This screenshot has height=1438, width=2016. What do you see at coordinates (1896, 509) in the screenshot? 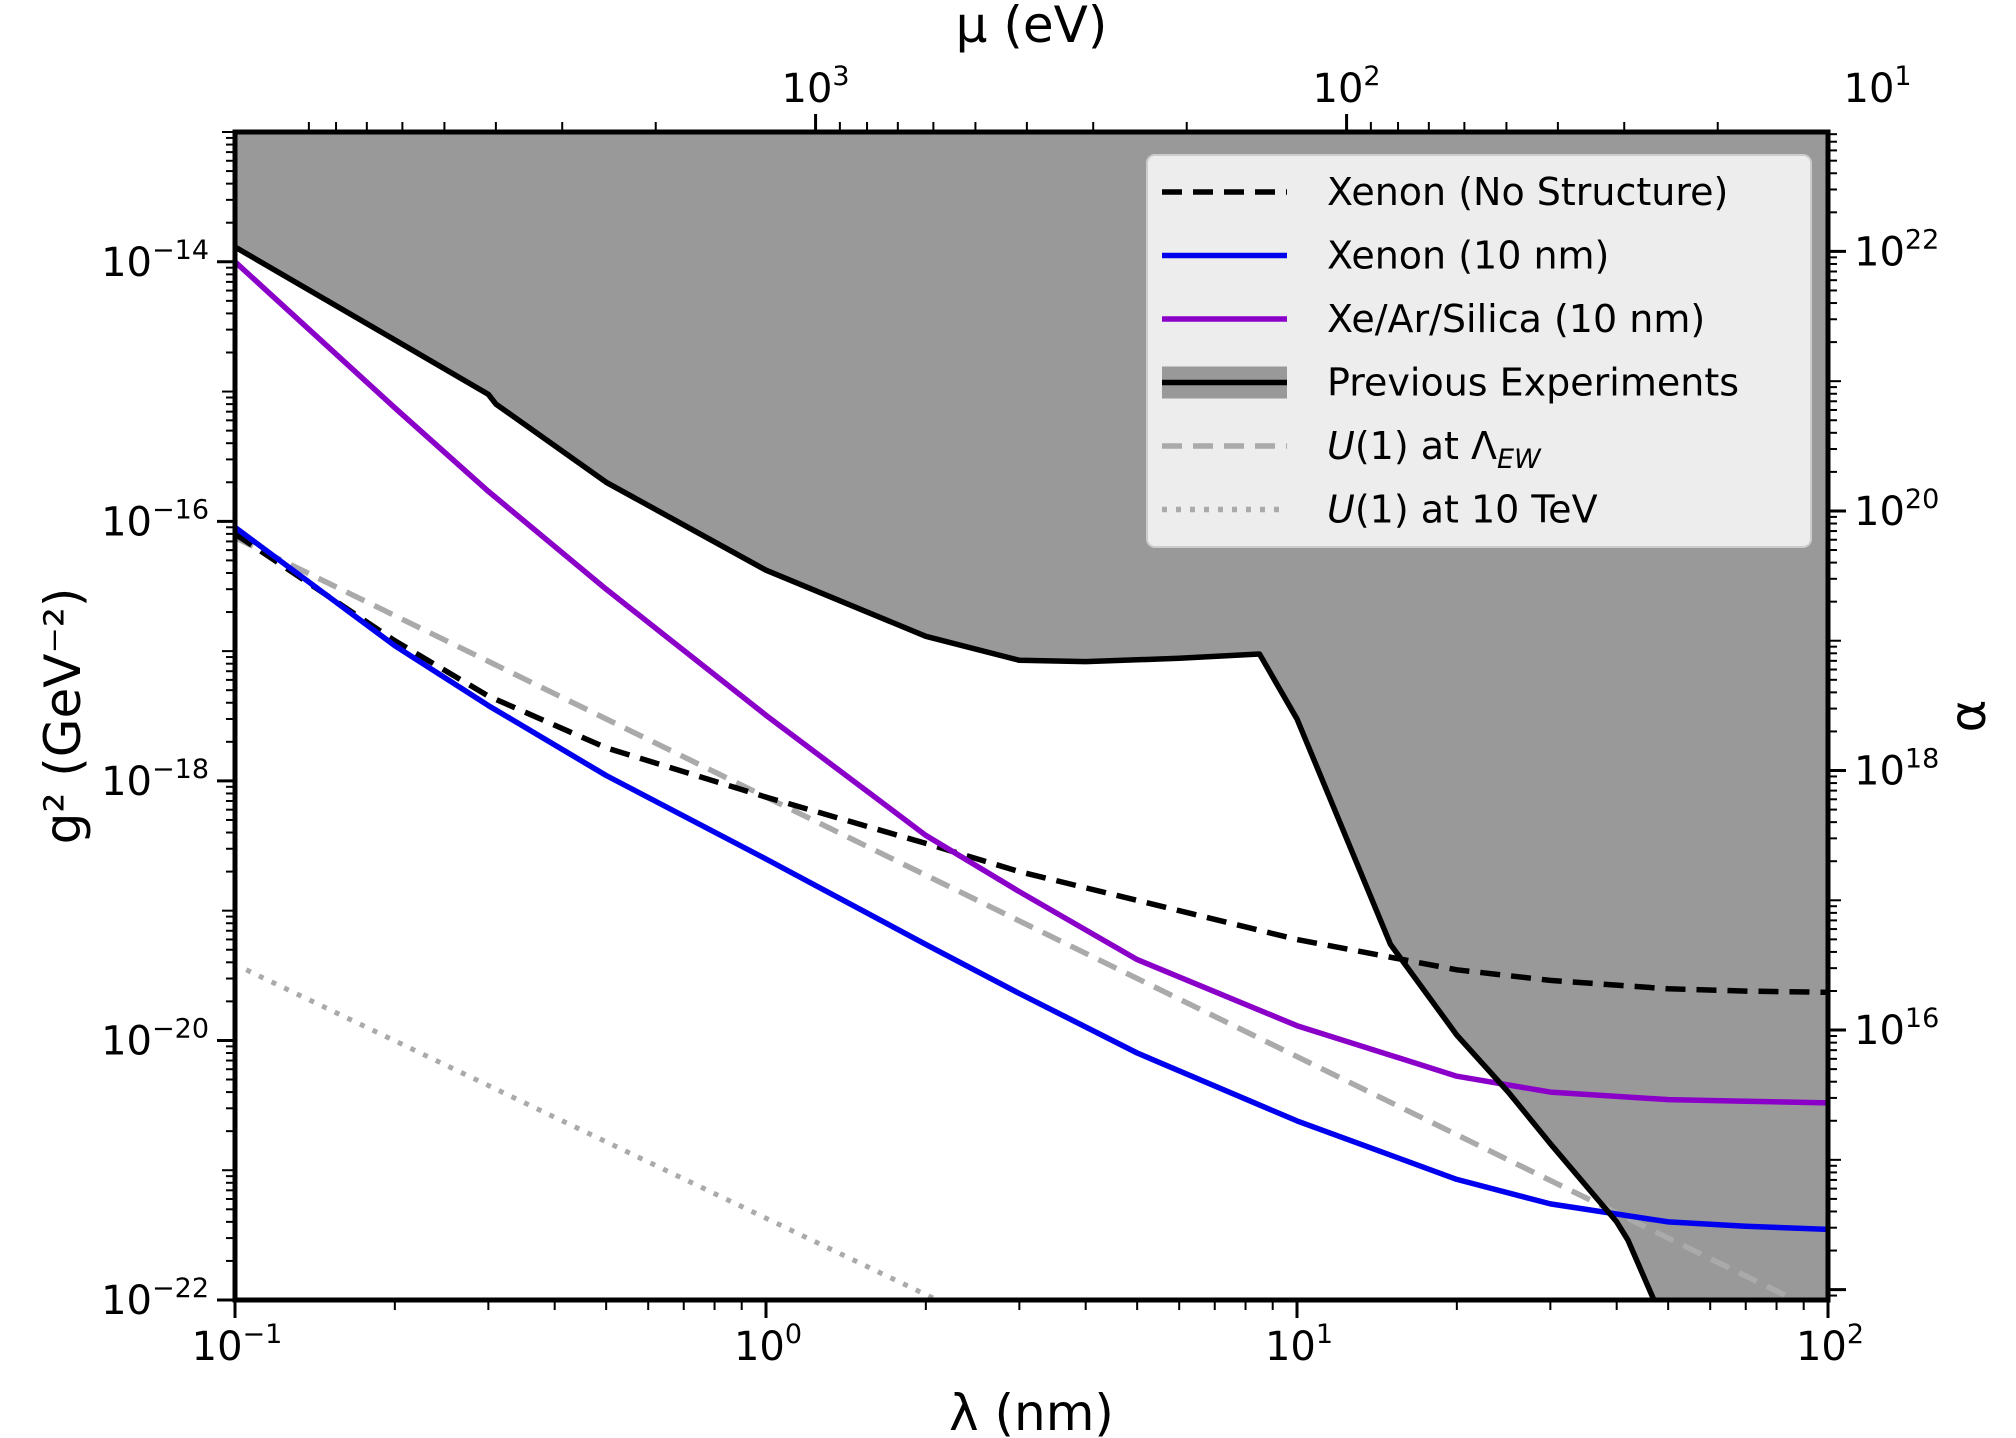
I see `right-tick-label: 1020` at bounding box center [1896, 509].